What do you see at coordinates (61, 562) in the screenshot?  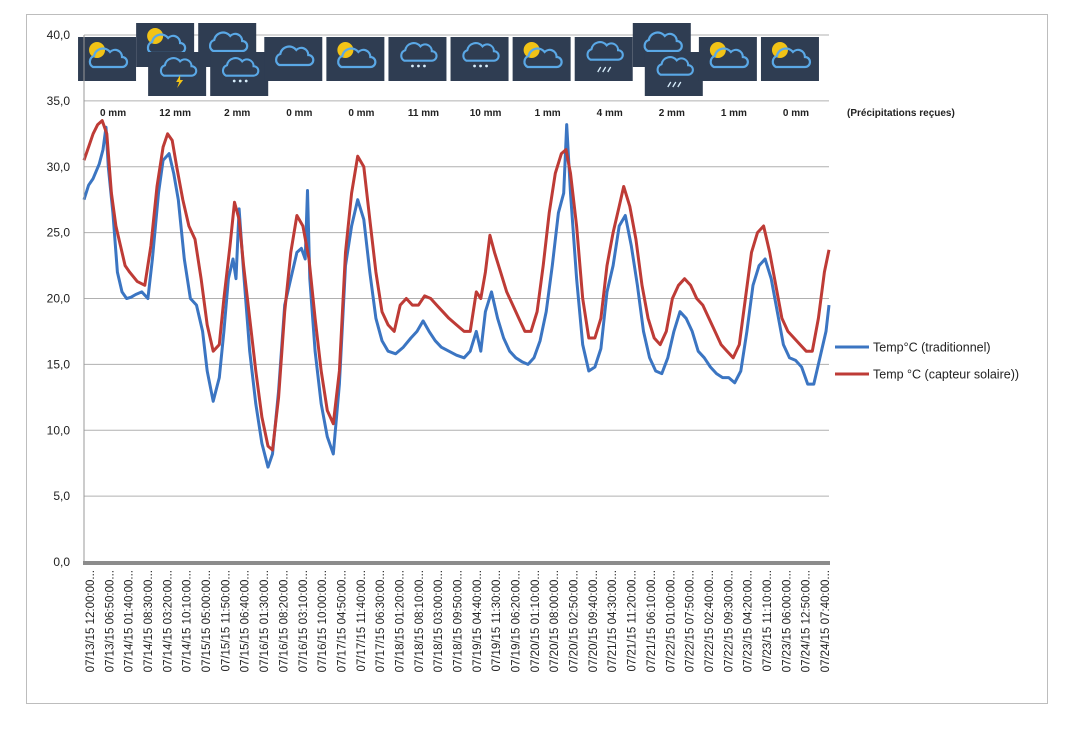 I see `y-tick-label: 0,0` at bounding box center [61, 562].